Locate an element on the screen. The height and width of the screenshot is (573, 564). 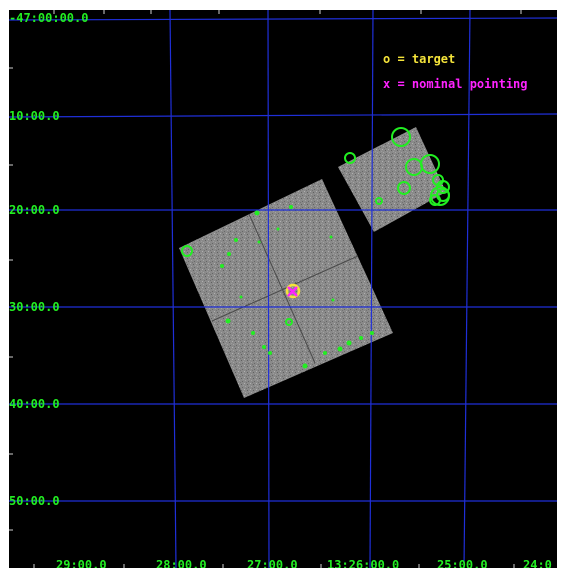
dec-label: 50:00.0 is located at coordinates (34, 501).